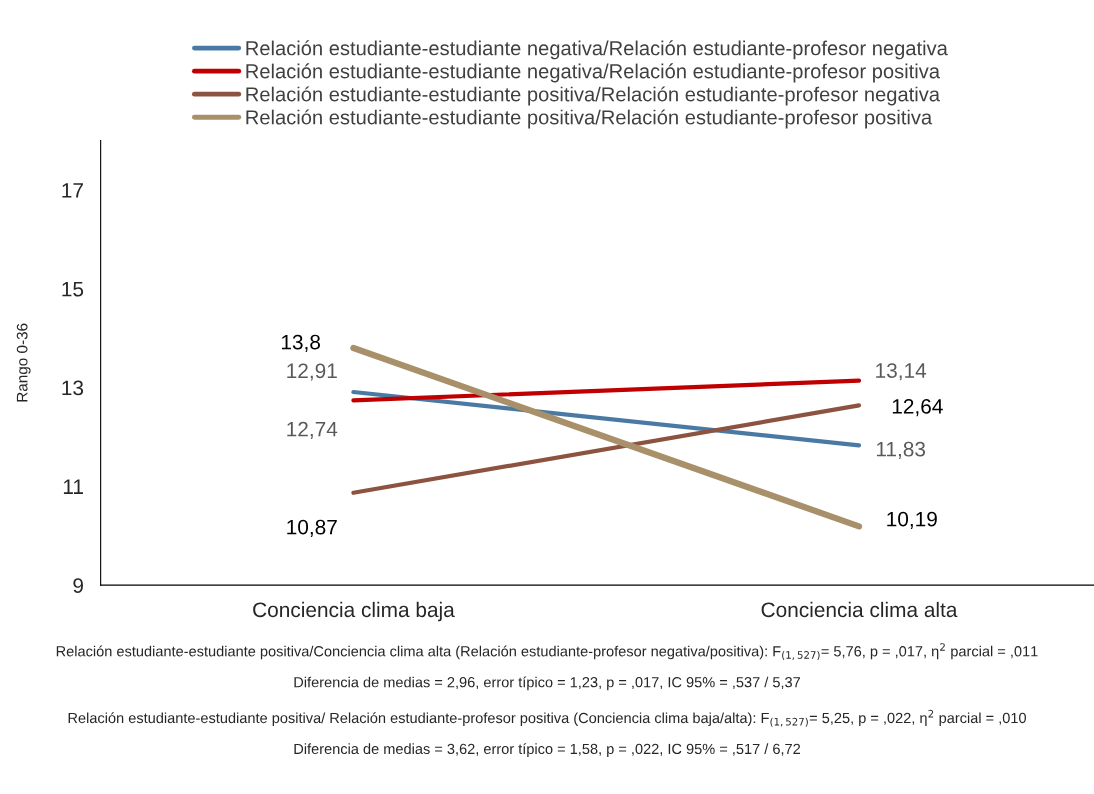 This screenshot has width=1094, height=794. Describe the element at coordinates (547, 718) in the screenshot. I see `text: Relación estudiante-estudiante positiva/ Relación estudiante-profesor positiva (Conciencia clima baja/alta): F$_{(1,527)}$= 5,25, p = ,022, η$^{2}$ parcial = ,010` at that location.